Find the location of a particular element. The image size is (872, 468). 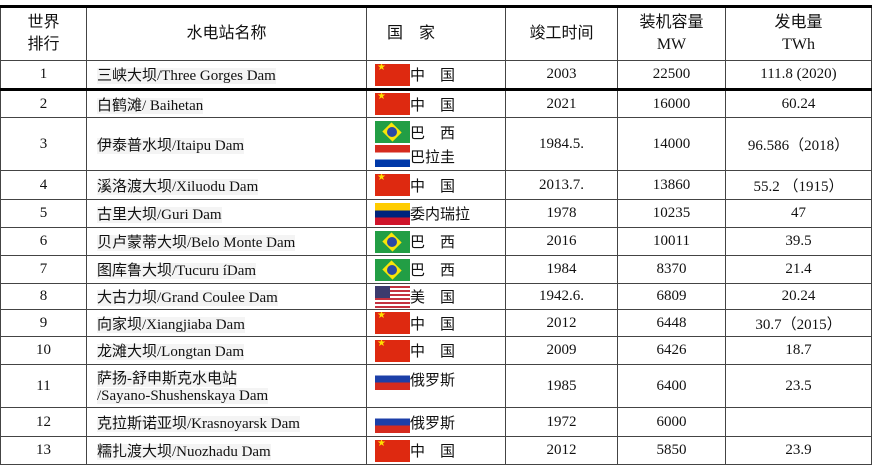

capacity-cell: 6426 is located at coordinates (671, 350).